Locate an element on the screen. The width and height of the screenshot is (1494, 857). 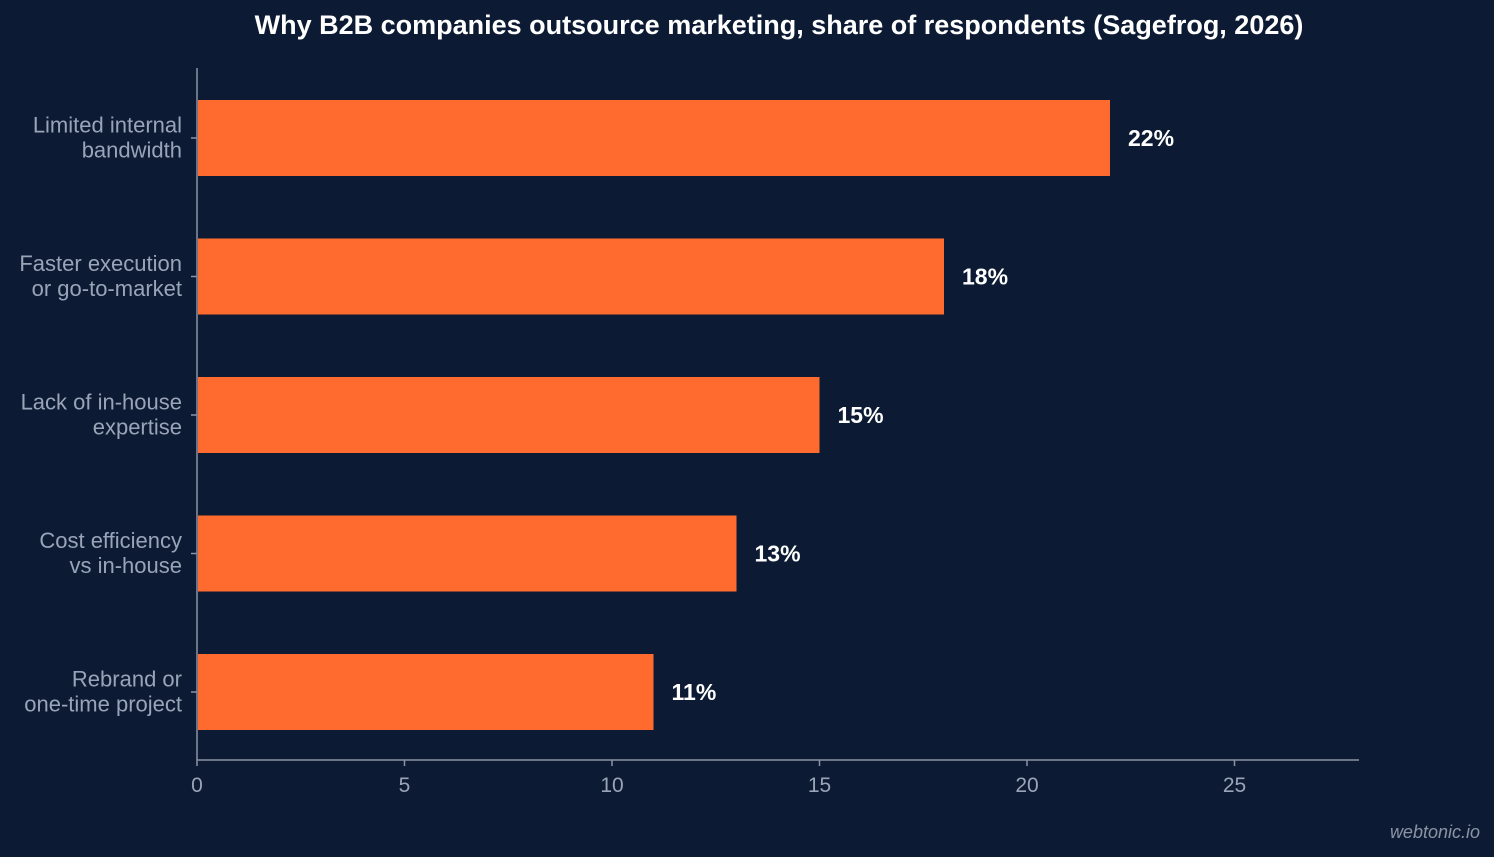
category-label: bandwidth is located at coordinates (132, 150).